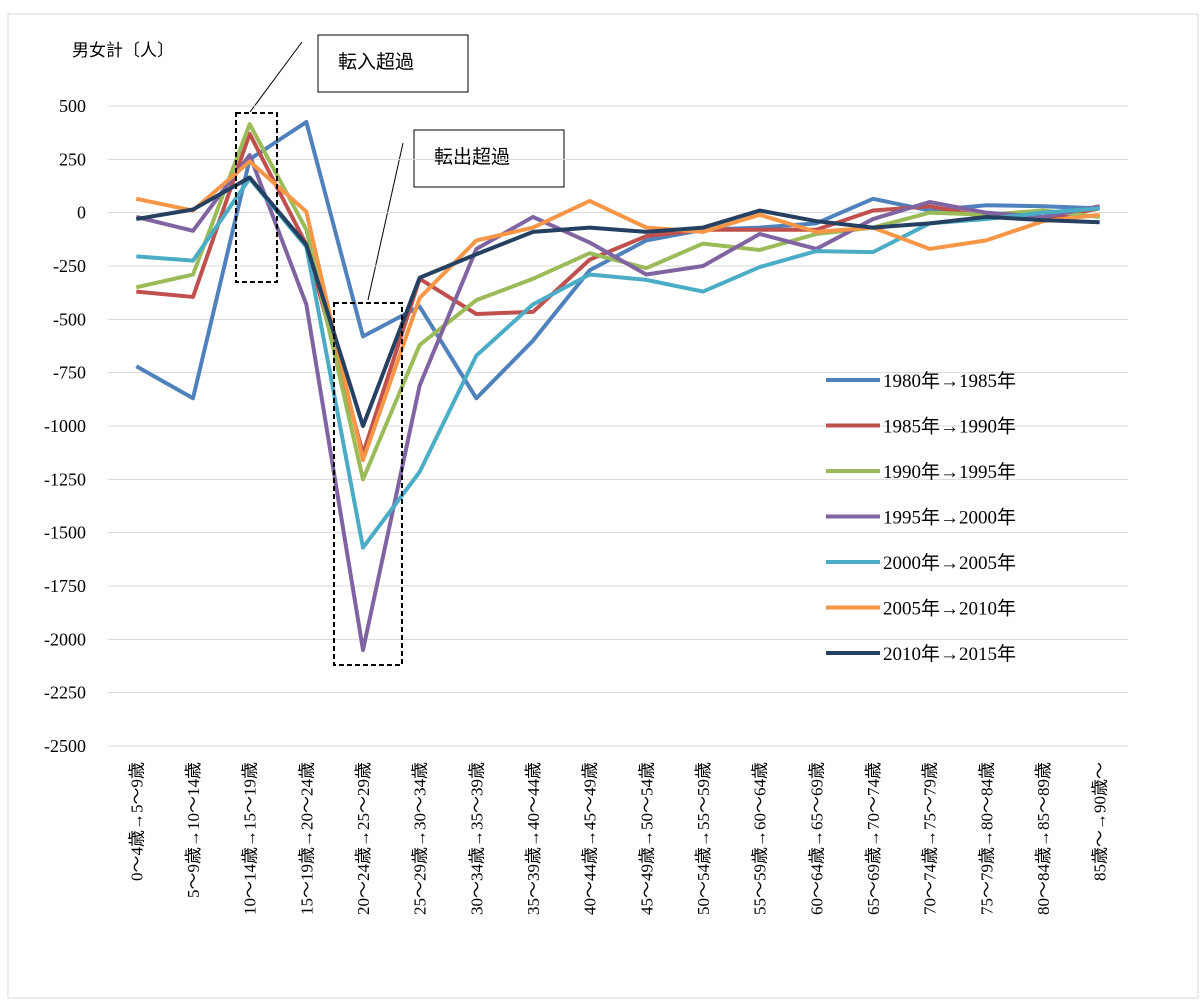 The image size is (1203, 1004). What do you see at coordinates (420, 838) in the screenshot?
I see `x-tick-label: 25～29歳→30～34歳` at bounding box center [420, 838].